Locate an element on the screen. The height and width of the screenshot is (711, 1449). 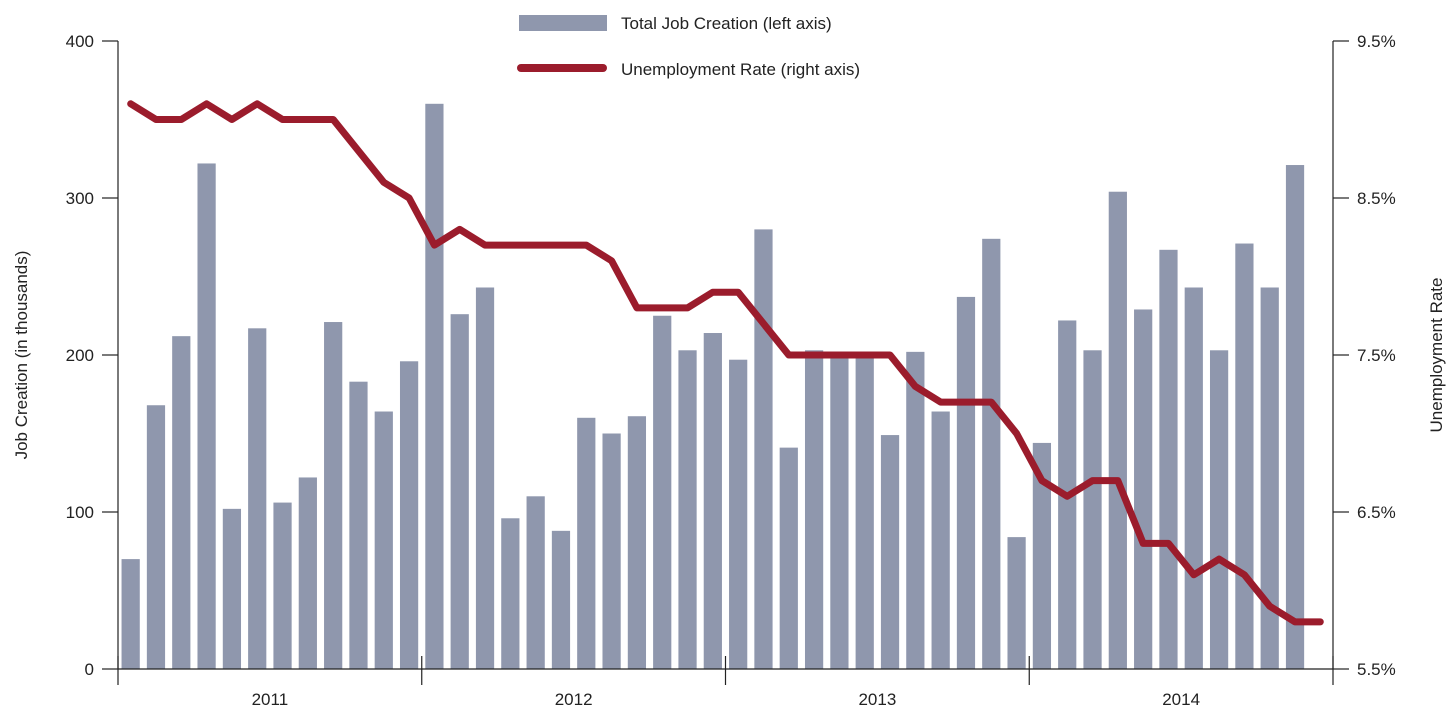
x-axis-year-label: 2014 is located at coordinates (1181, 699).